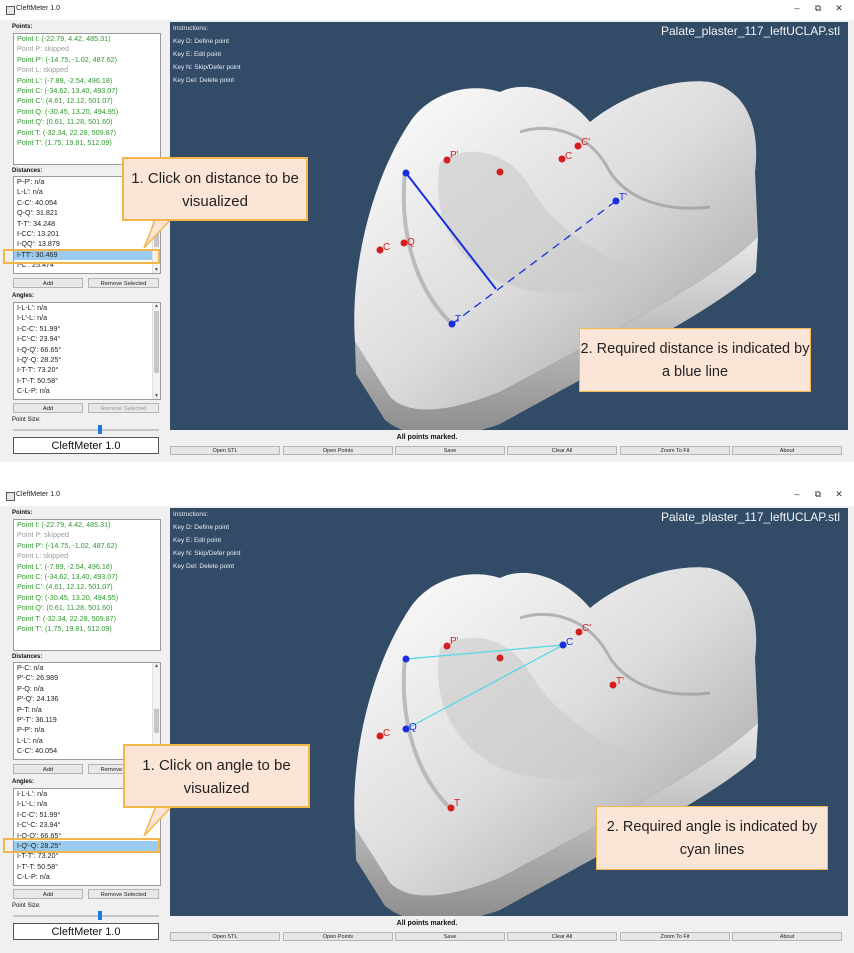  Describe the element at coordinates (123, 283) in the screenshot. I see `remove-distance-button: Remove Selected` at that location.